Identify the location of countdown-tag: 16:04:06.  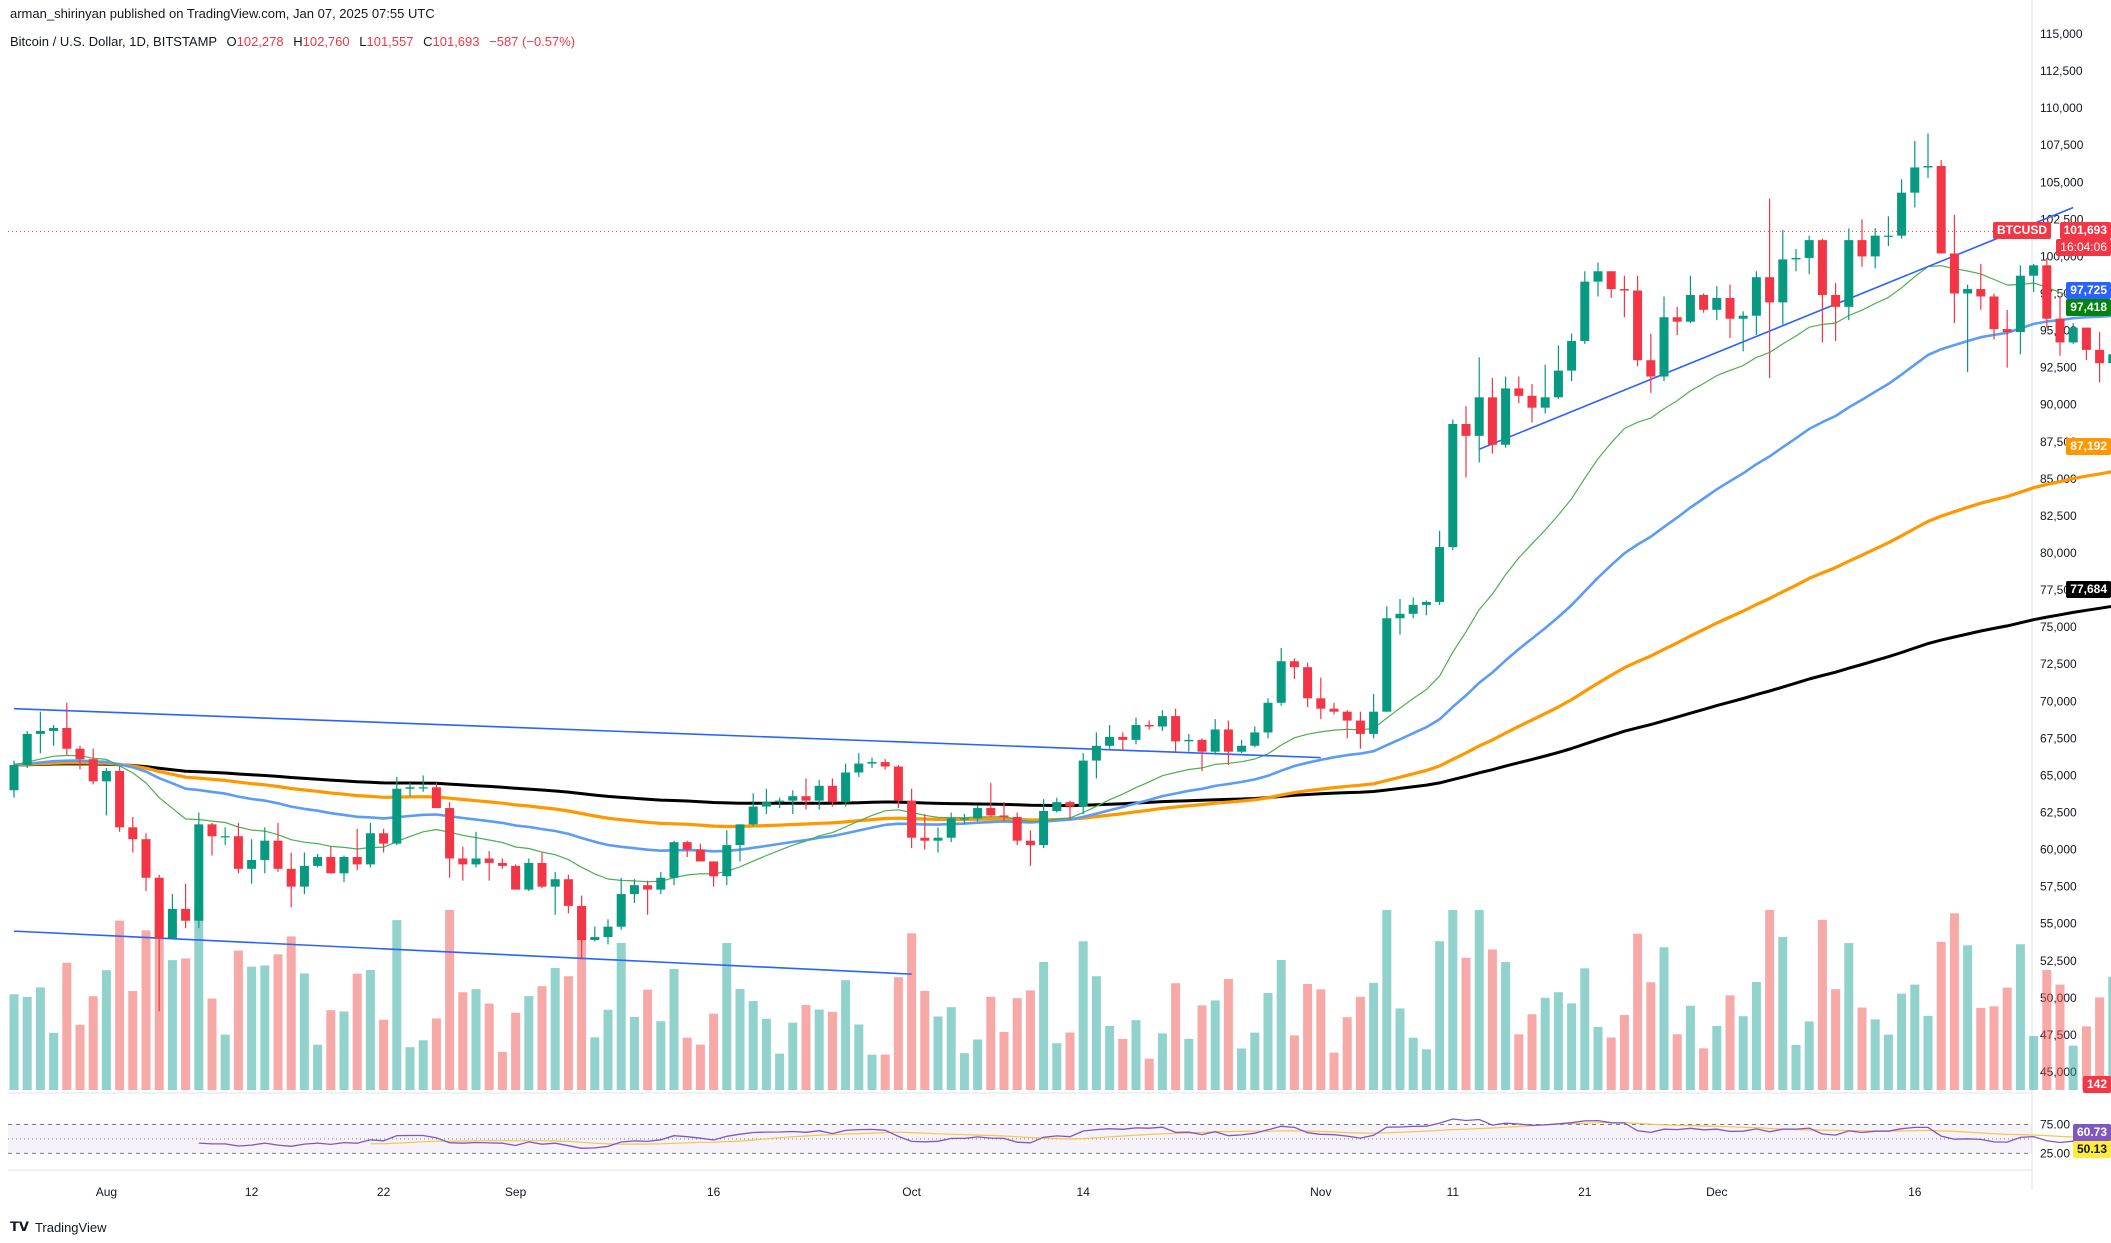
(2083, 247).